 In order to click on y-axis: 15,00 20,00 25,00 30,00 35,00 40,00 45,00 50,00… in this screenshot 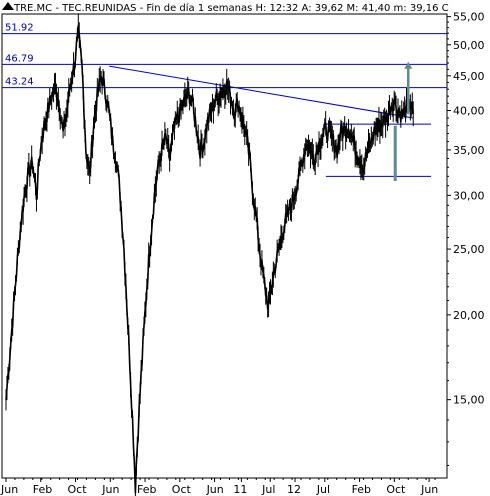, I will do `click(466, 238)`.